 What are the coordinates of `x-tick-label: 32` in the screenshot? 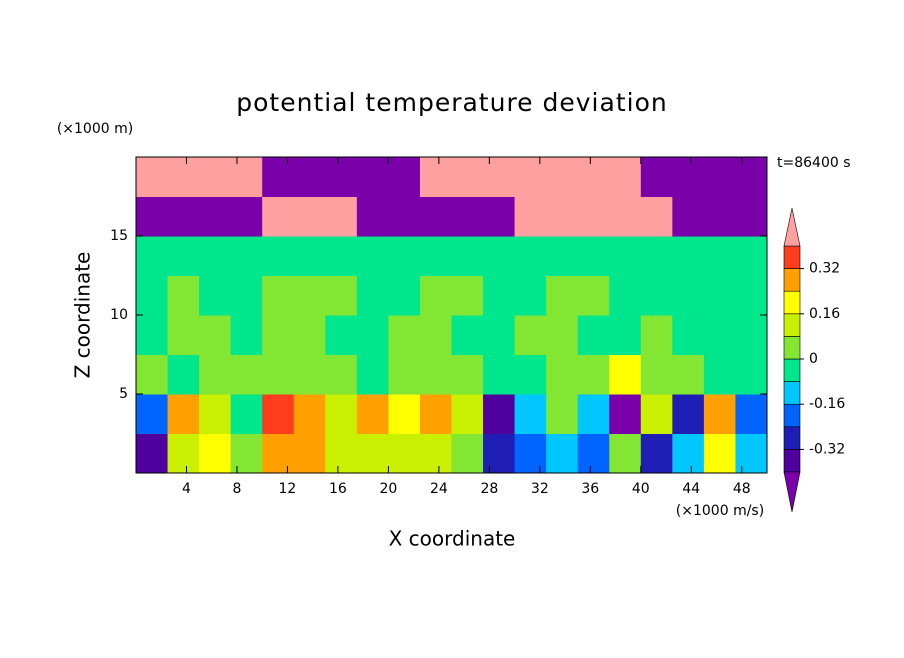 It's located at (540, 489).